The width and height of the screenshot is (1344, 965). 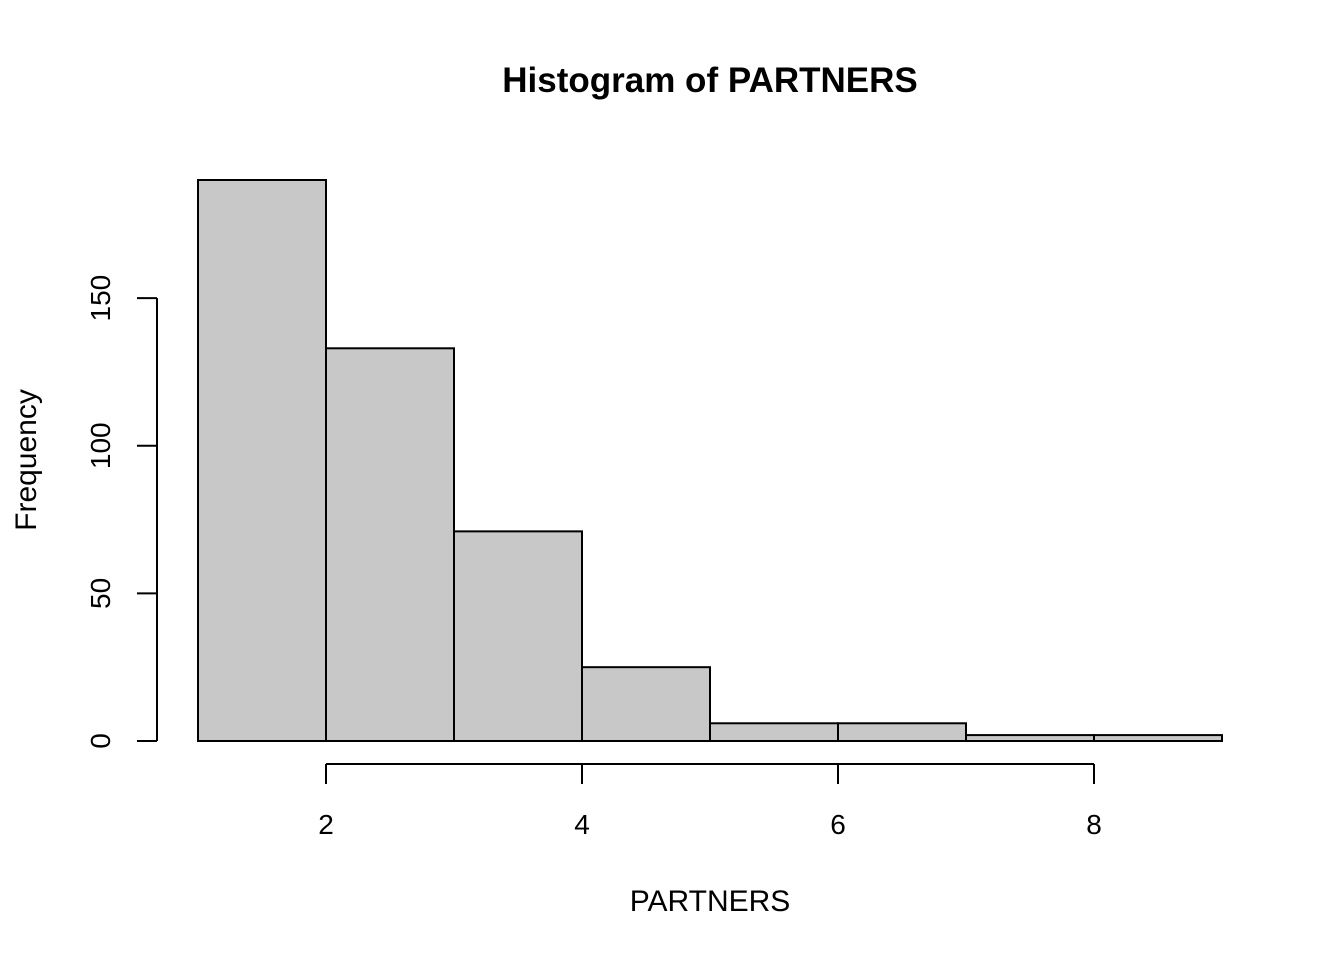 I want to click on y-tick-label: 0, so click(x=100, y=741).